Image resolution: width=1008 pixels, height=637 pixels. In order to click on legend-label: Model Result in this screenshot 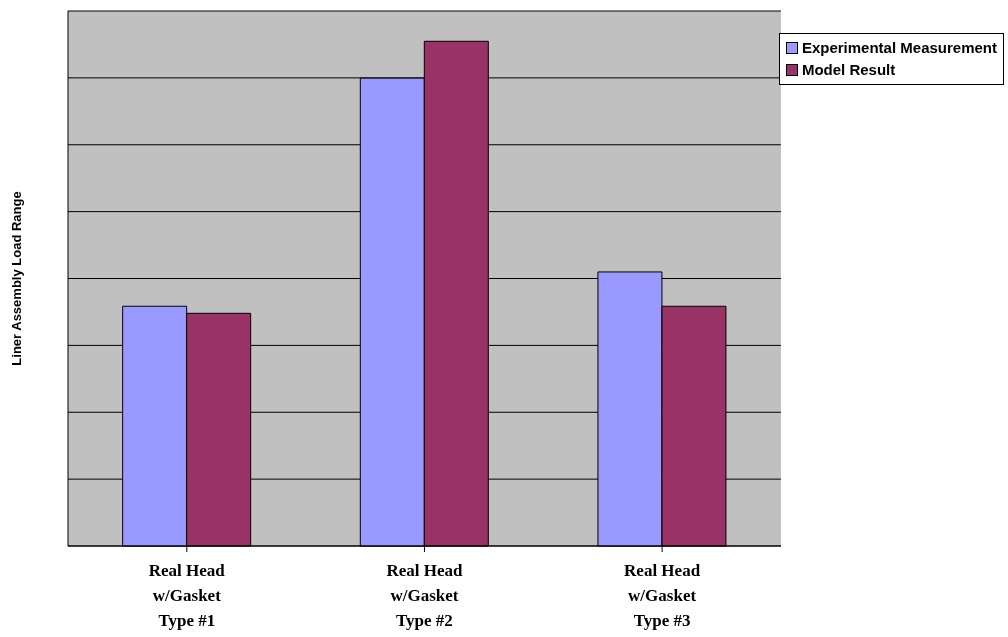, I will do `click(848, 70)`.